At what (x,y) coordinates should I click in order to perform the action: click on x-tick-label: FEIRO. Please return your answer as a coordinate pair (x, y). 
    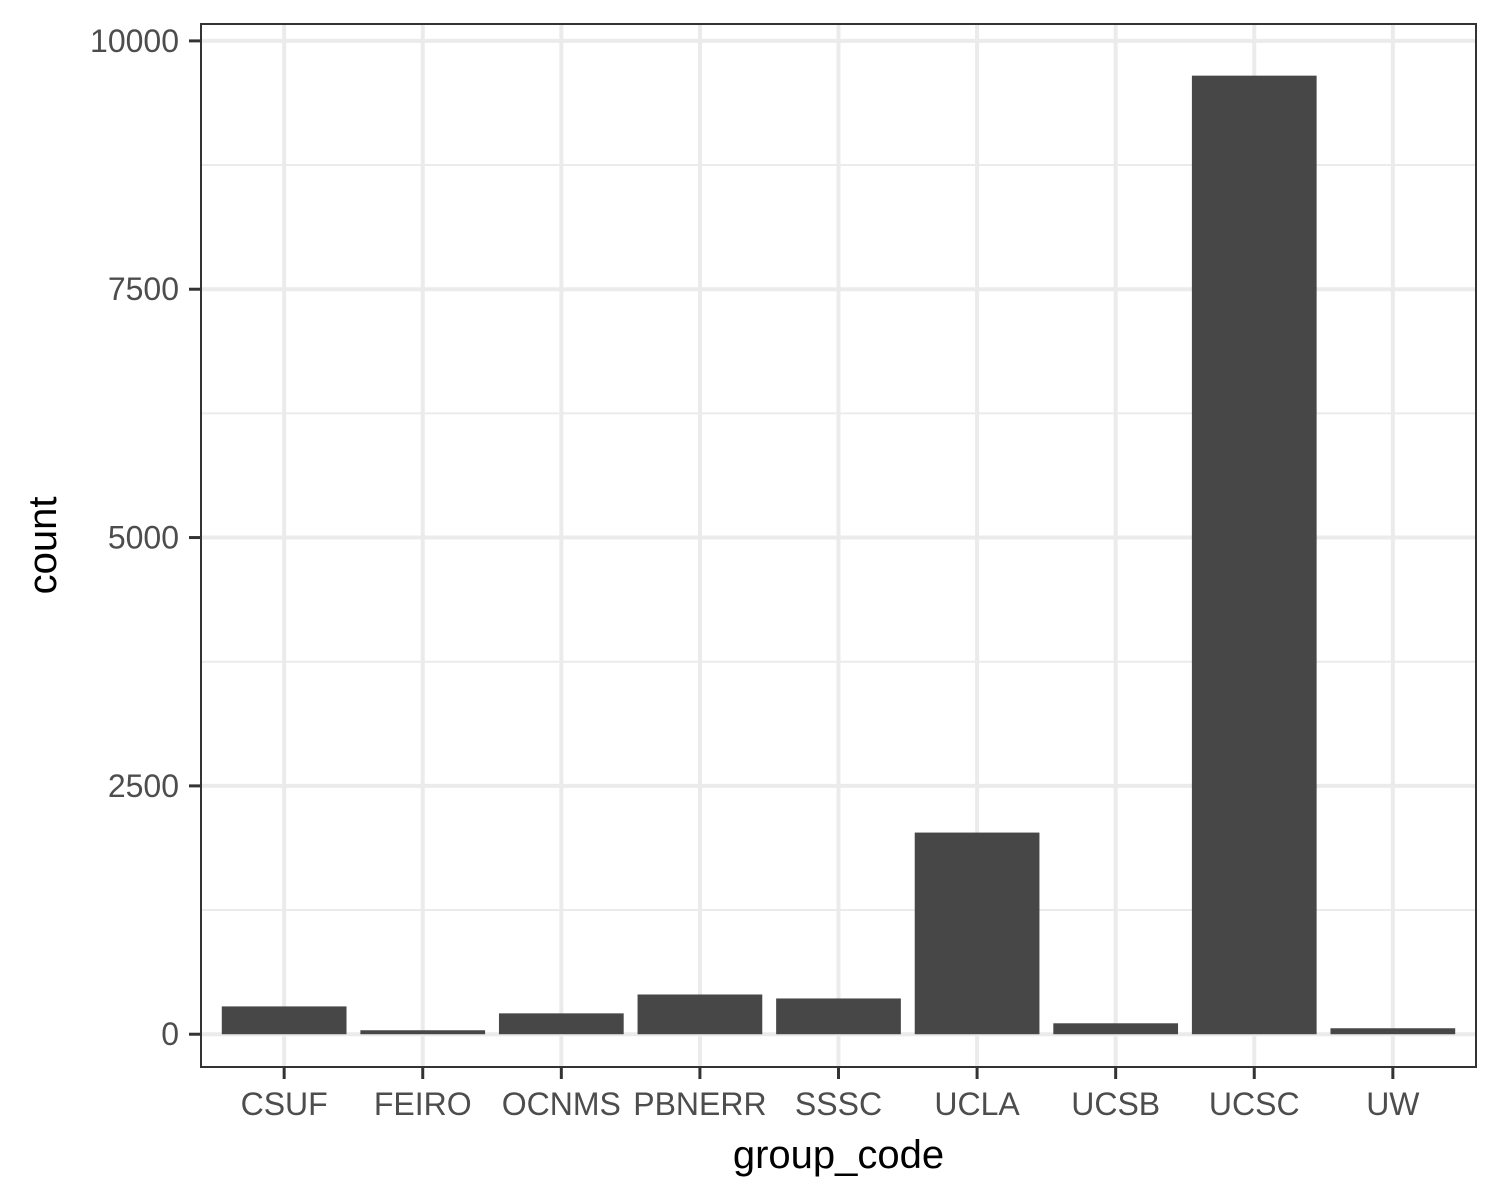
    Looking at the image, I should click on (423, 1104).